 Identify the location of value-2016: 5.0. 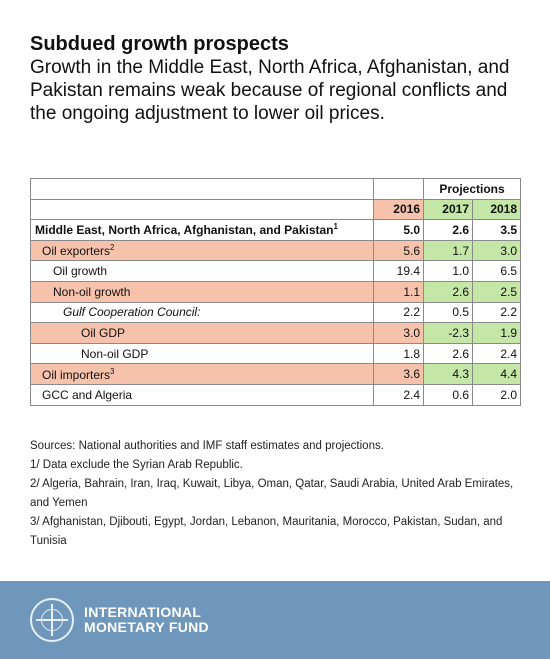
(398, 230).